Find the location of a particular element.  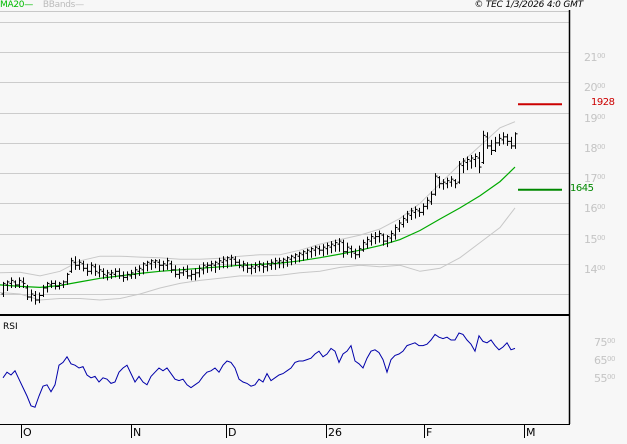

support-level-label: 1645 is located at coordinates (582, 188).